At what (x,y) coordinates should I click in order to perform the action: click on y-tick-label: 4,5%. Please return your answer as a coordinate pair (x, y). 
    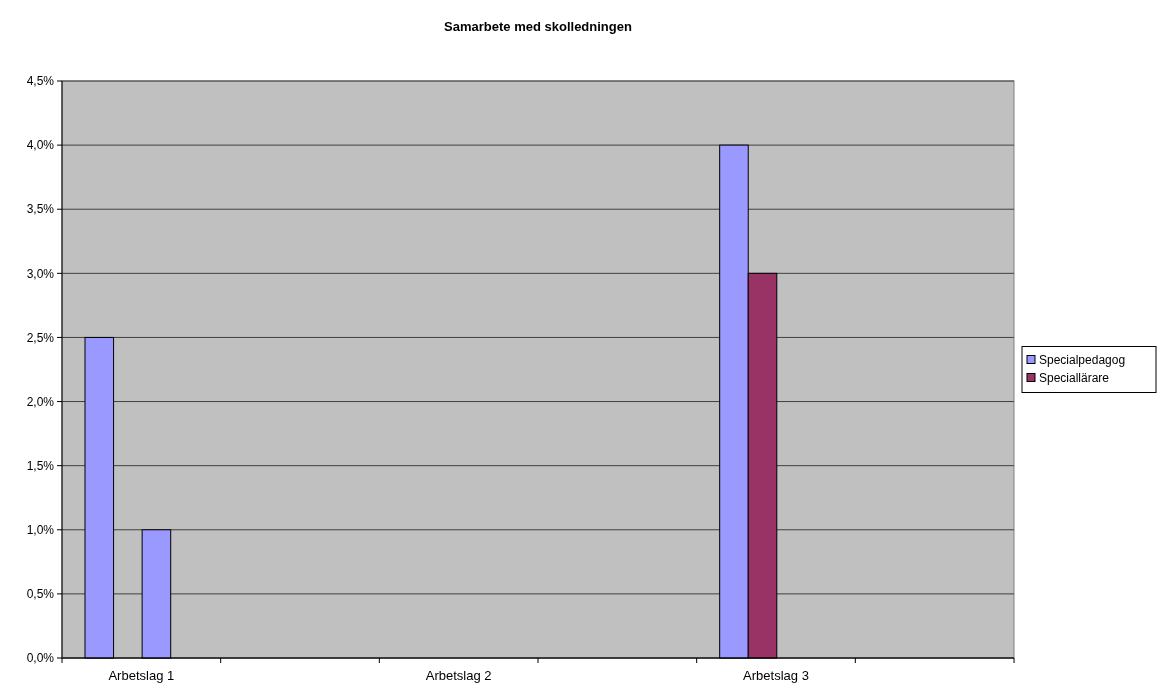
    Looking at the image, I should click on (40, 81).